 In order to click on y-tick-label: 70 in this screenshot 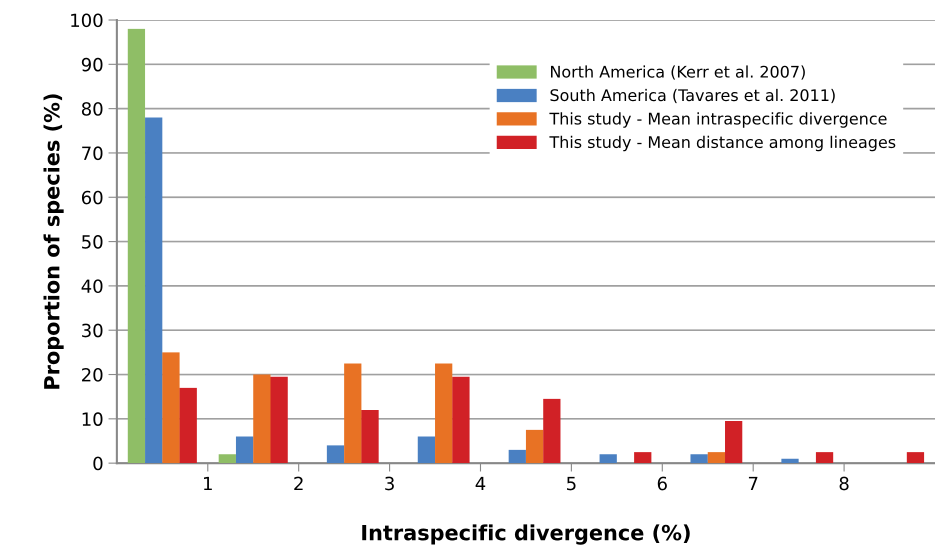, I will do `click(92, 153)`.